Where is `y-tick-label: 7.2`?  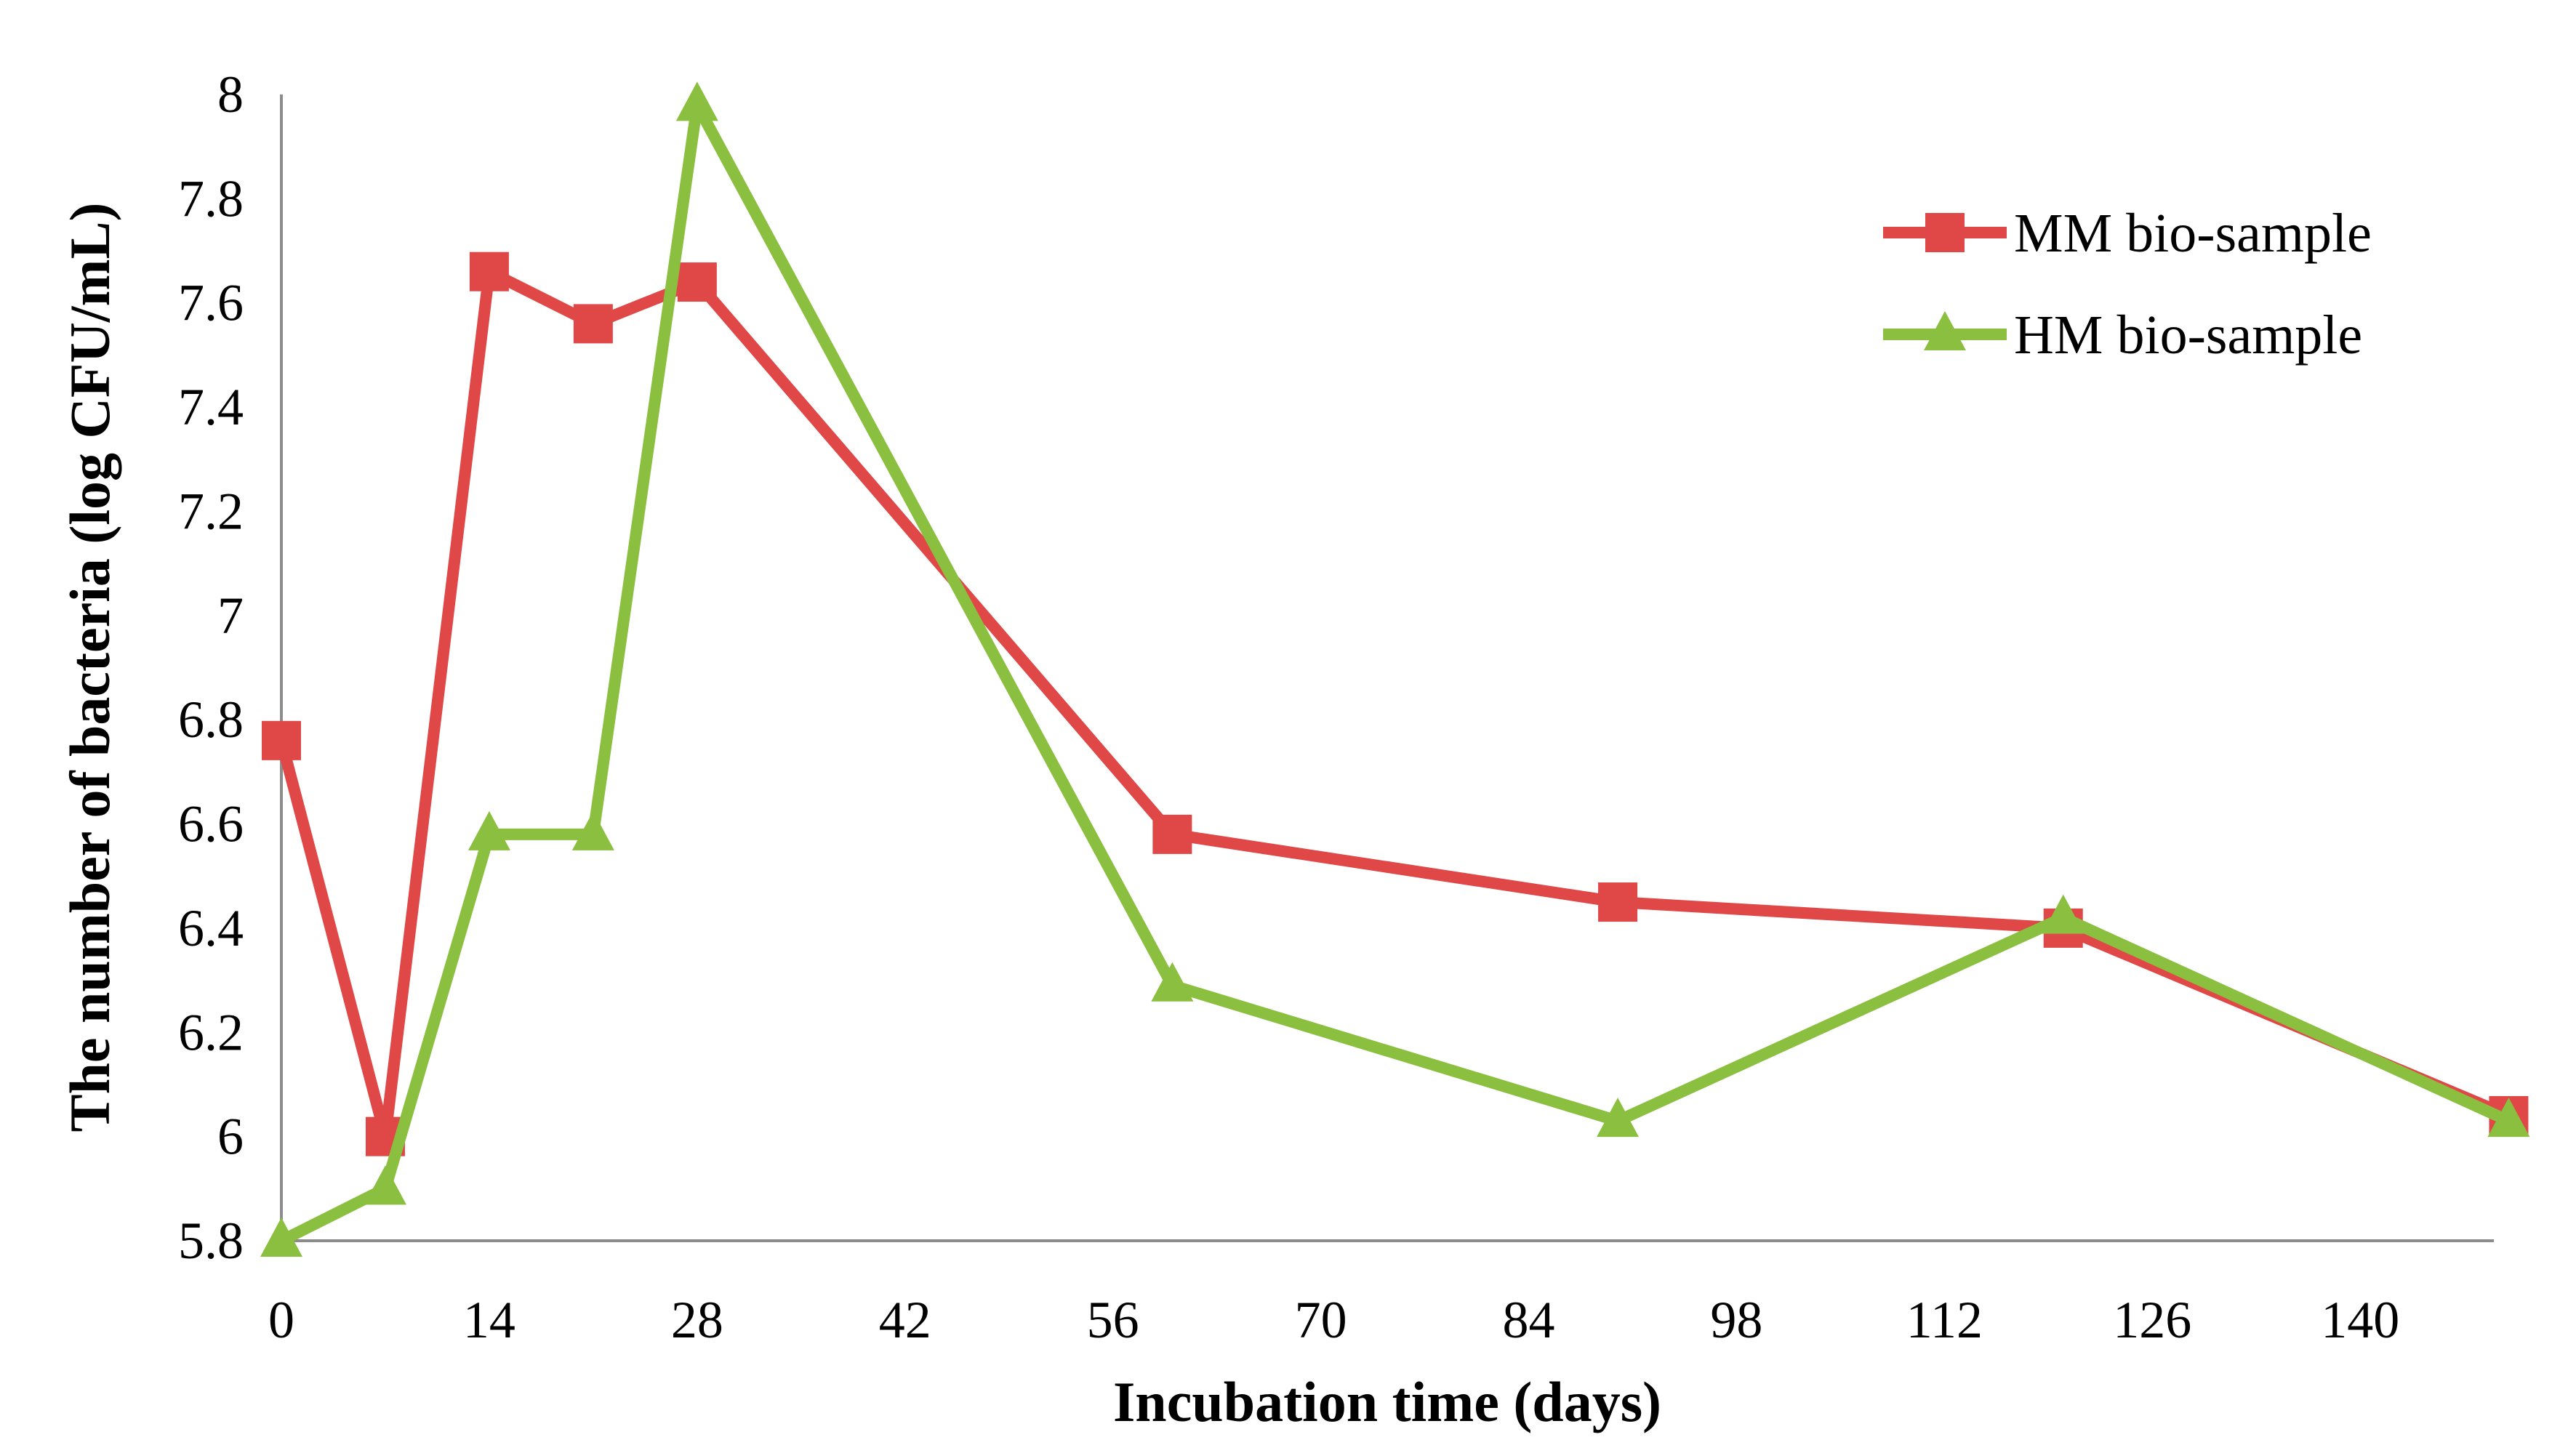
y-tick-label: 7.2 is located at coordinates (211, 511).